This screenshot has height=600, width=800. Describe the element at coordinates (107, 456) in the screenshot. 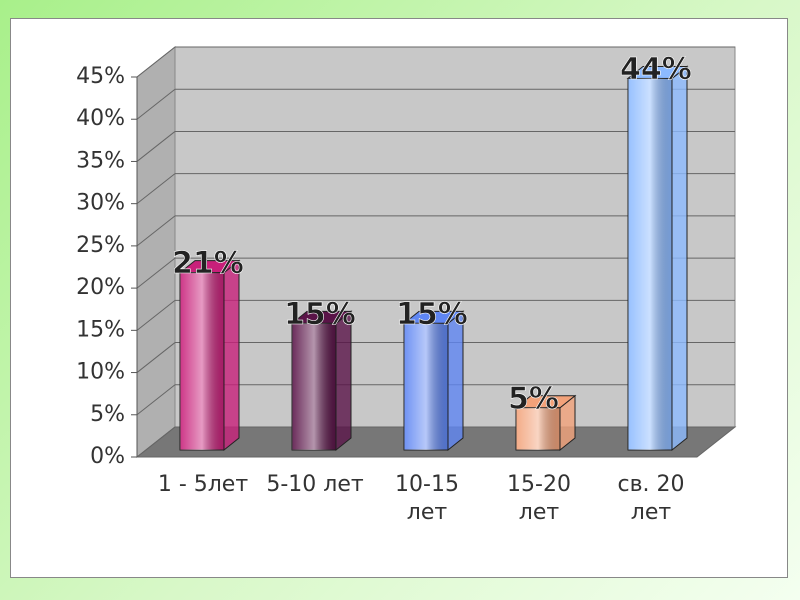

I see `y-tick-label: 0%` at that location.